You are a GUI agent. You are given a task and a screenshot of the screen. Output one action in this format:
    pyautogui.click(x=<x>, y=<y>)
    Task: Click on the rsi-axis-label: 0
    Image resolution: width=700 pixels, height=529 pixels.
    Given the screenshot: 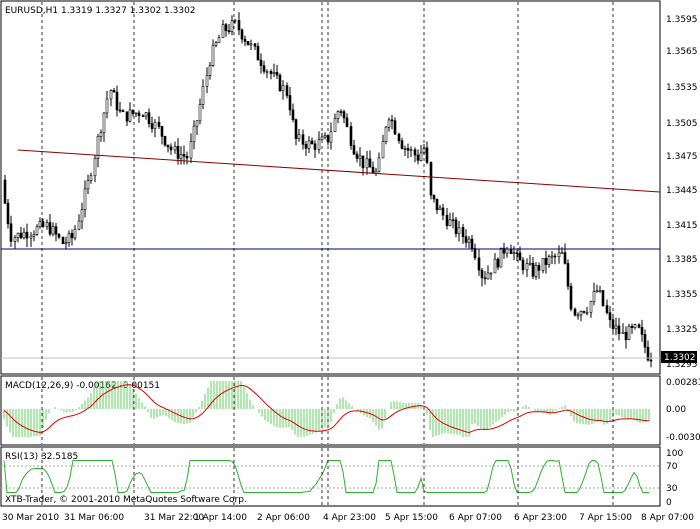 What is the action you would take?
    pyautogui.click(x=669, y=503)
    